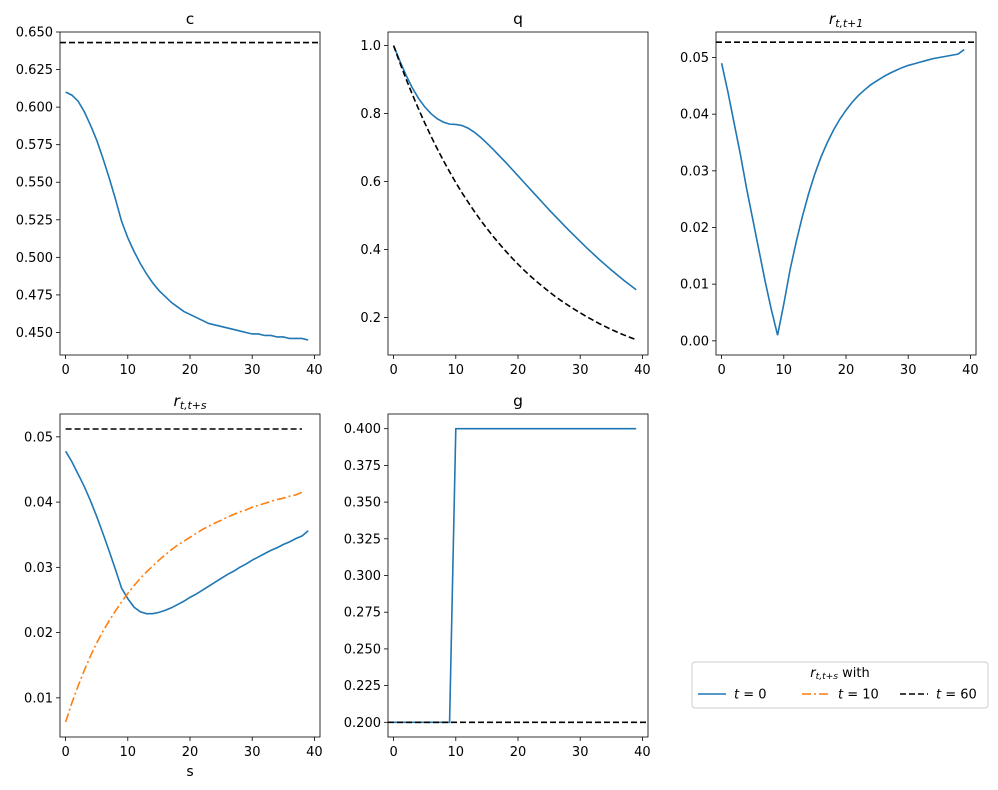 The image size is (998, 790). Describe the element at coordinates (34, 108) in the screenshot. I see `y-tick-label: 0.600` at that location.